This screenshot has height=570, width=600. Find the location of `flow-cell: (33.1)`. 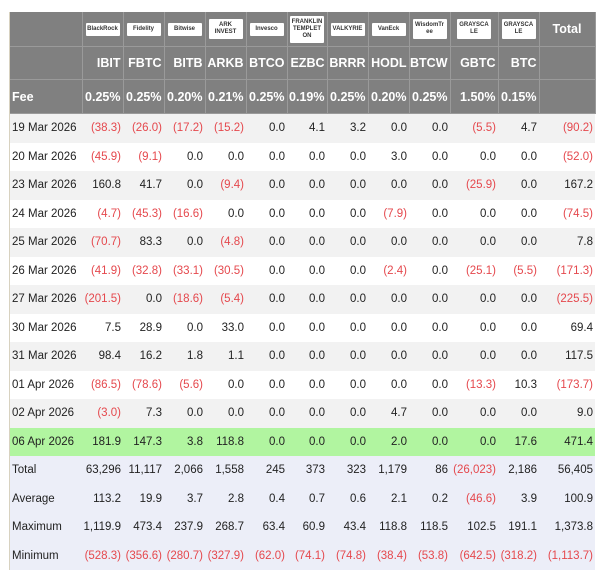

flow-cell: (33.1) is located at coordinates (184, 271).